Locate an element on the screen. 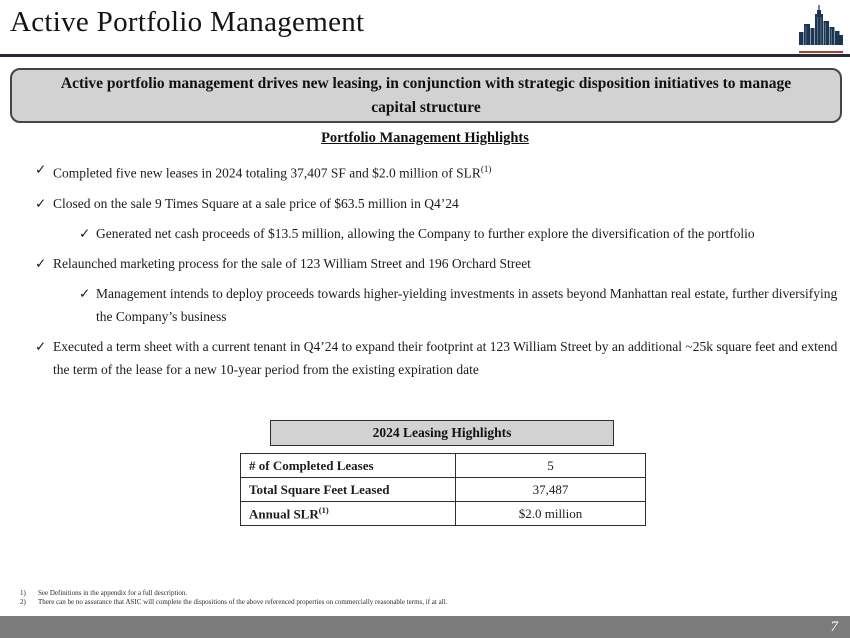 This screenshot has width=850, height=638. row-label: # of Completed Leases is located at coordinates (348, 465).